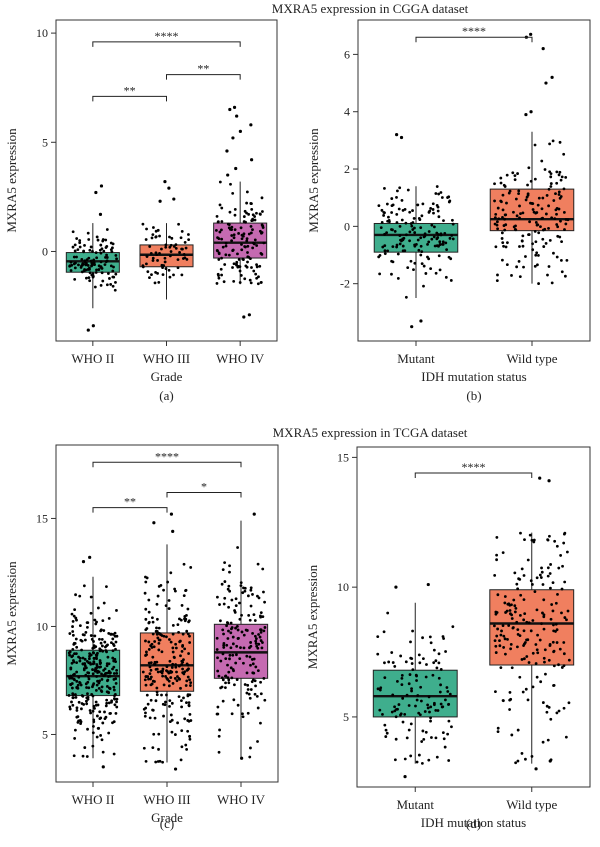 The image size is (600, 847). Describe the element at coordinates (313, 180) in the screenshot. I see `y-axis-title: MXRA5 expression` at that location.